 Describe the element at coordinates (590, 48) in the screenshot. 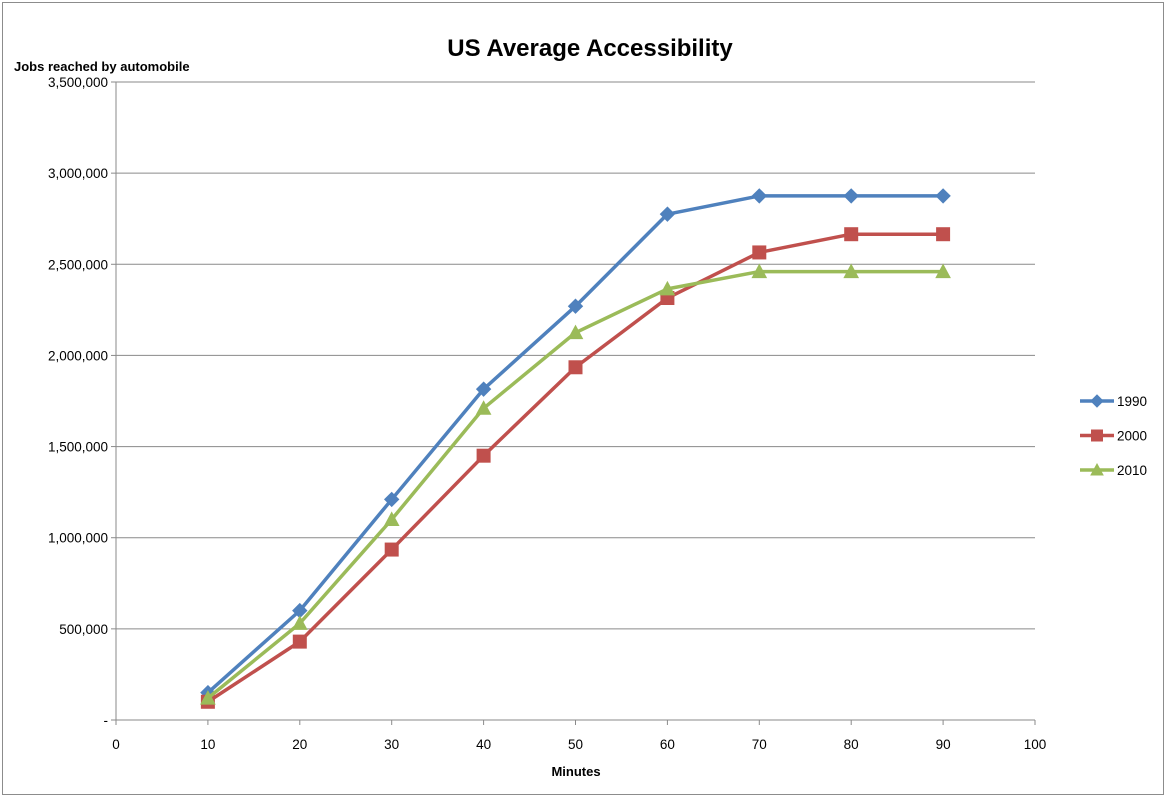

I see `chart-title: US Average Accessibility` at that location.